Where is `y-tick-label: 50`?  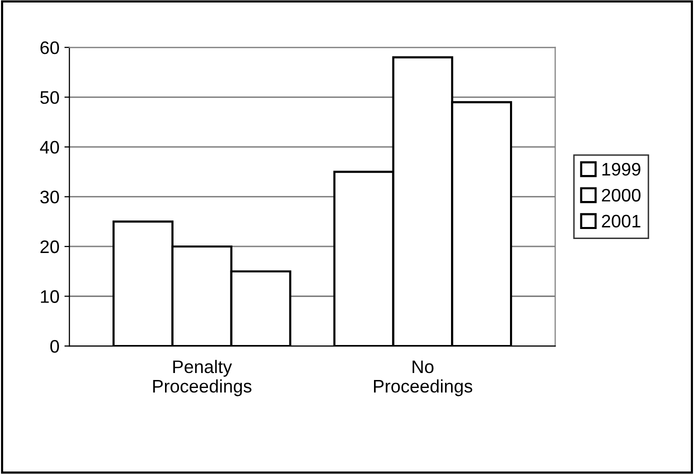 y-tick-label: 50 is located at coordinates (49, 97).